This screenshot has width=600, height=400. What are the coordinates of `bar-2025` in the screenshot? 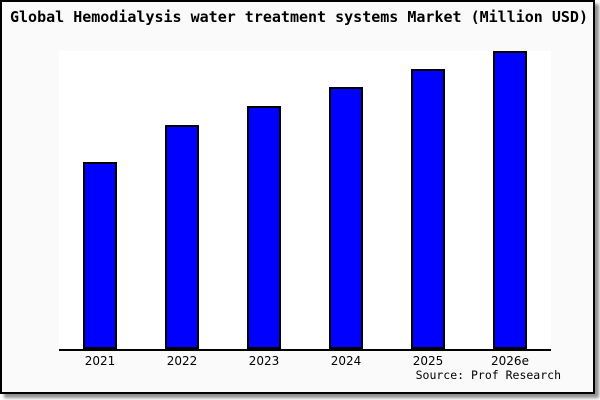 It's located at (428, 209).